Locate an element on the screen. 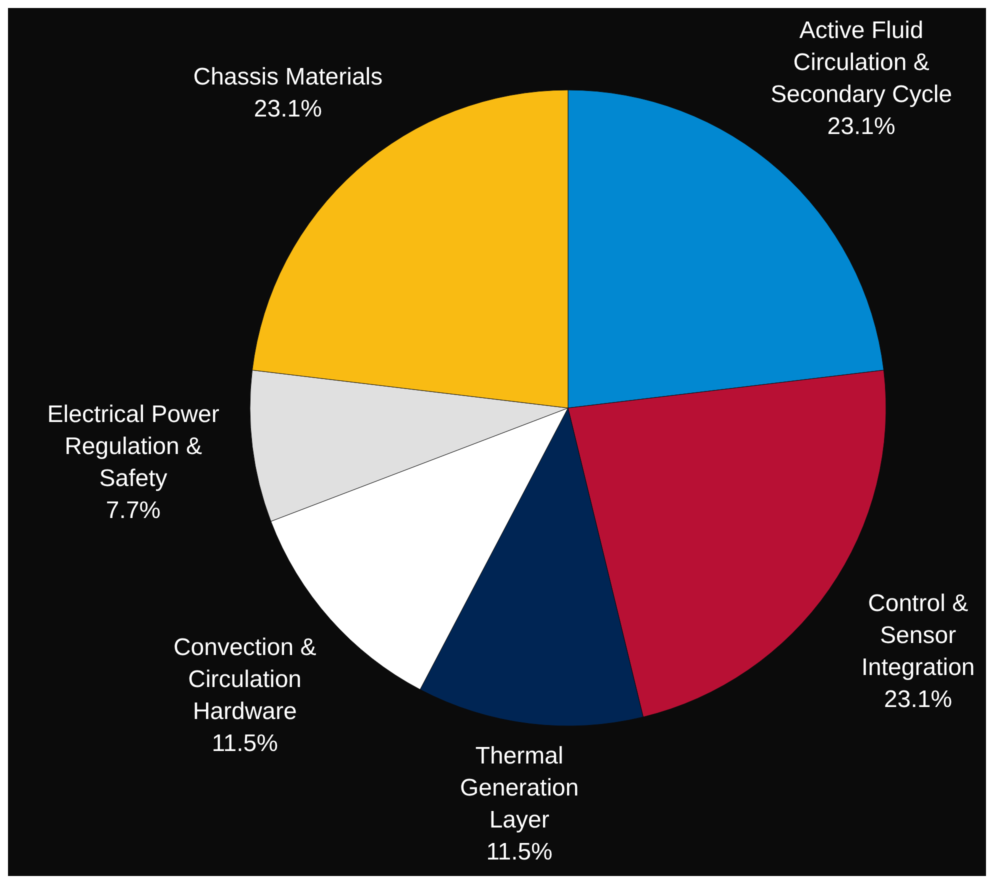 The height and width of the screenshot is (884, 994). slice-label: Active Fluid Circulation & Secondary Cycle is located at coordinates (861, 62).